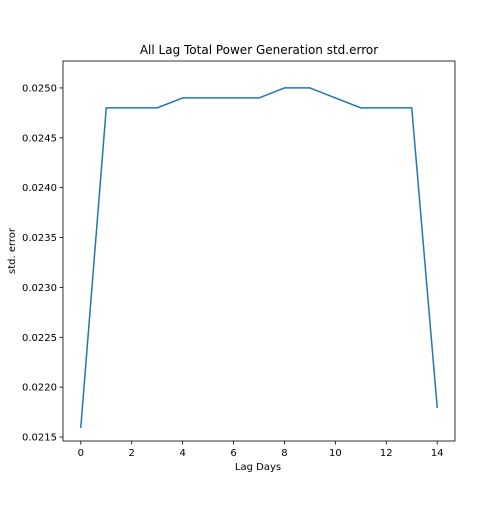 The image size is (504, 509). Describe the element at coordinates (386, 453) in the screenshot. I see `x-tick-label: 12` at that location.